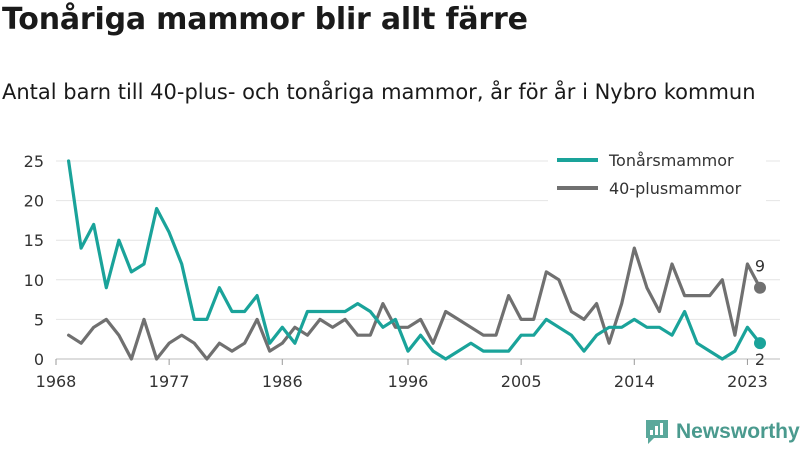 This screenshot has height=450, width=800. What do you see at coordinates (34, 240) in the screenshot?
I see `y-tick-label: 15` at bounding box center [34, 240].